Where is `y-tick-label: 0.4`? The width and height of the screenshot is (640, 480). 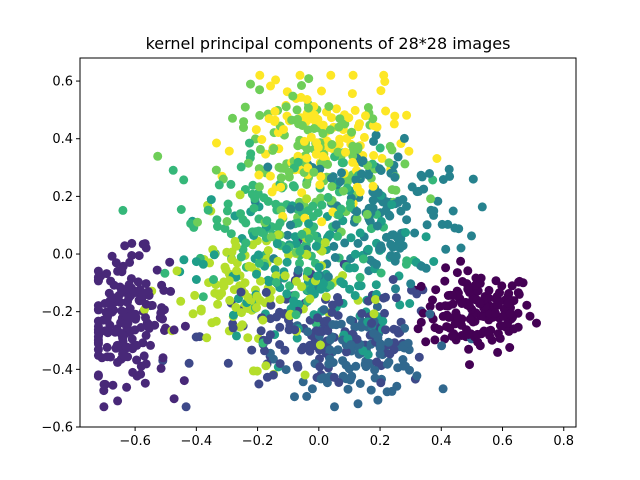
y-tick-label: 0.4 is located at coordinates (62, 139).